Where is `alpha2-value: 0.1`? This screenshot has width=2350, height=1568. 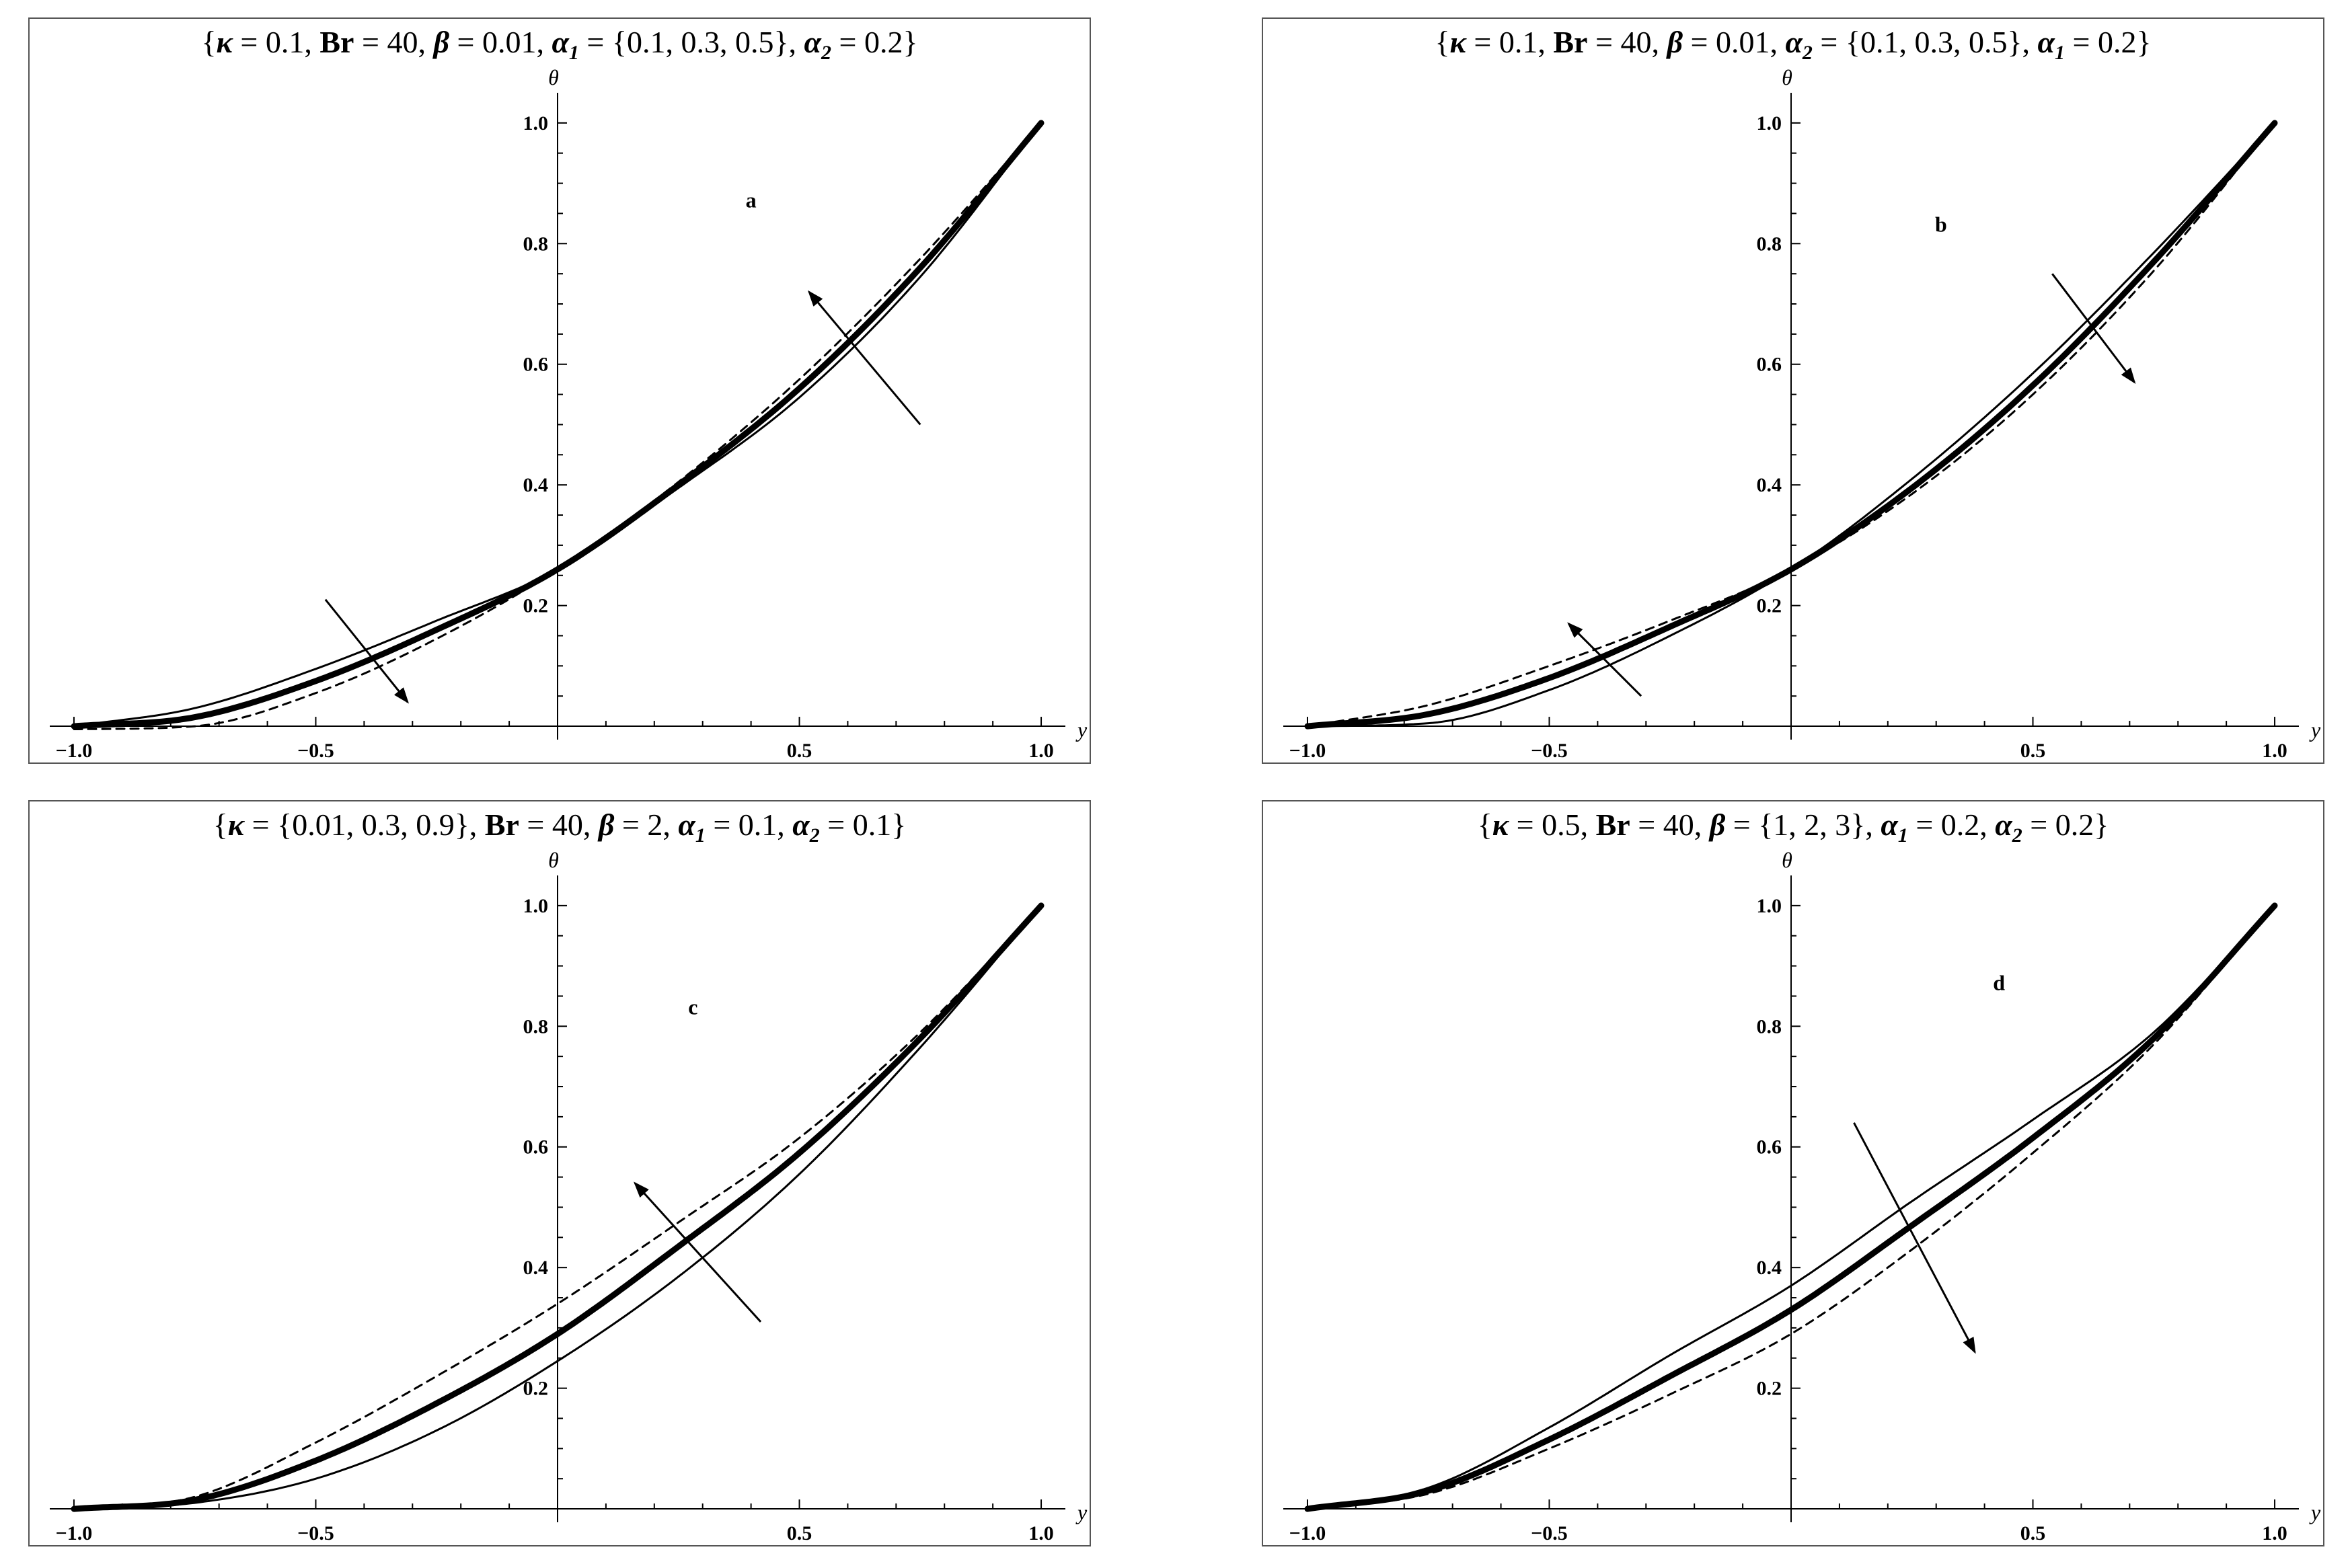 alpha2-value: 0.1 is located at coordinates (872, 825).